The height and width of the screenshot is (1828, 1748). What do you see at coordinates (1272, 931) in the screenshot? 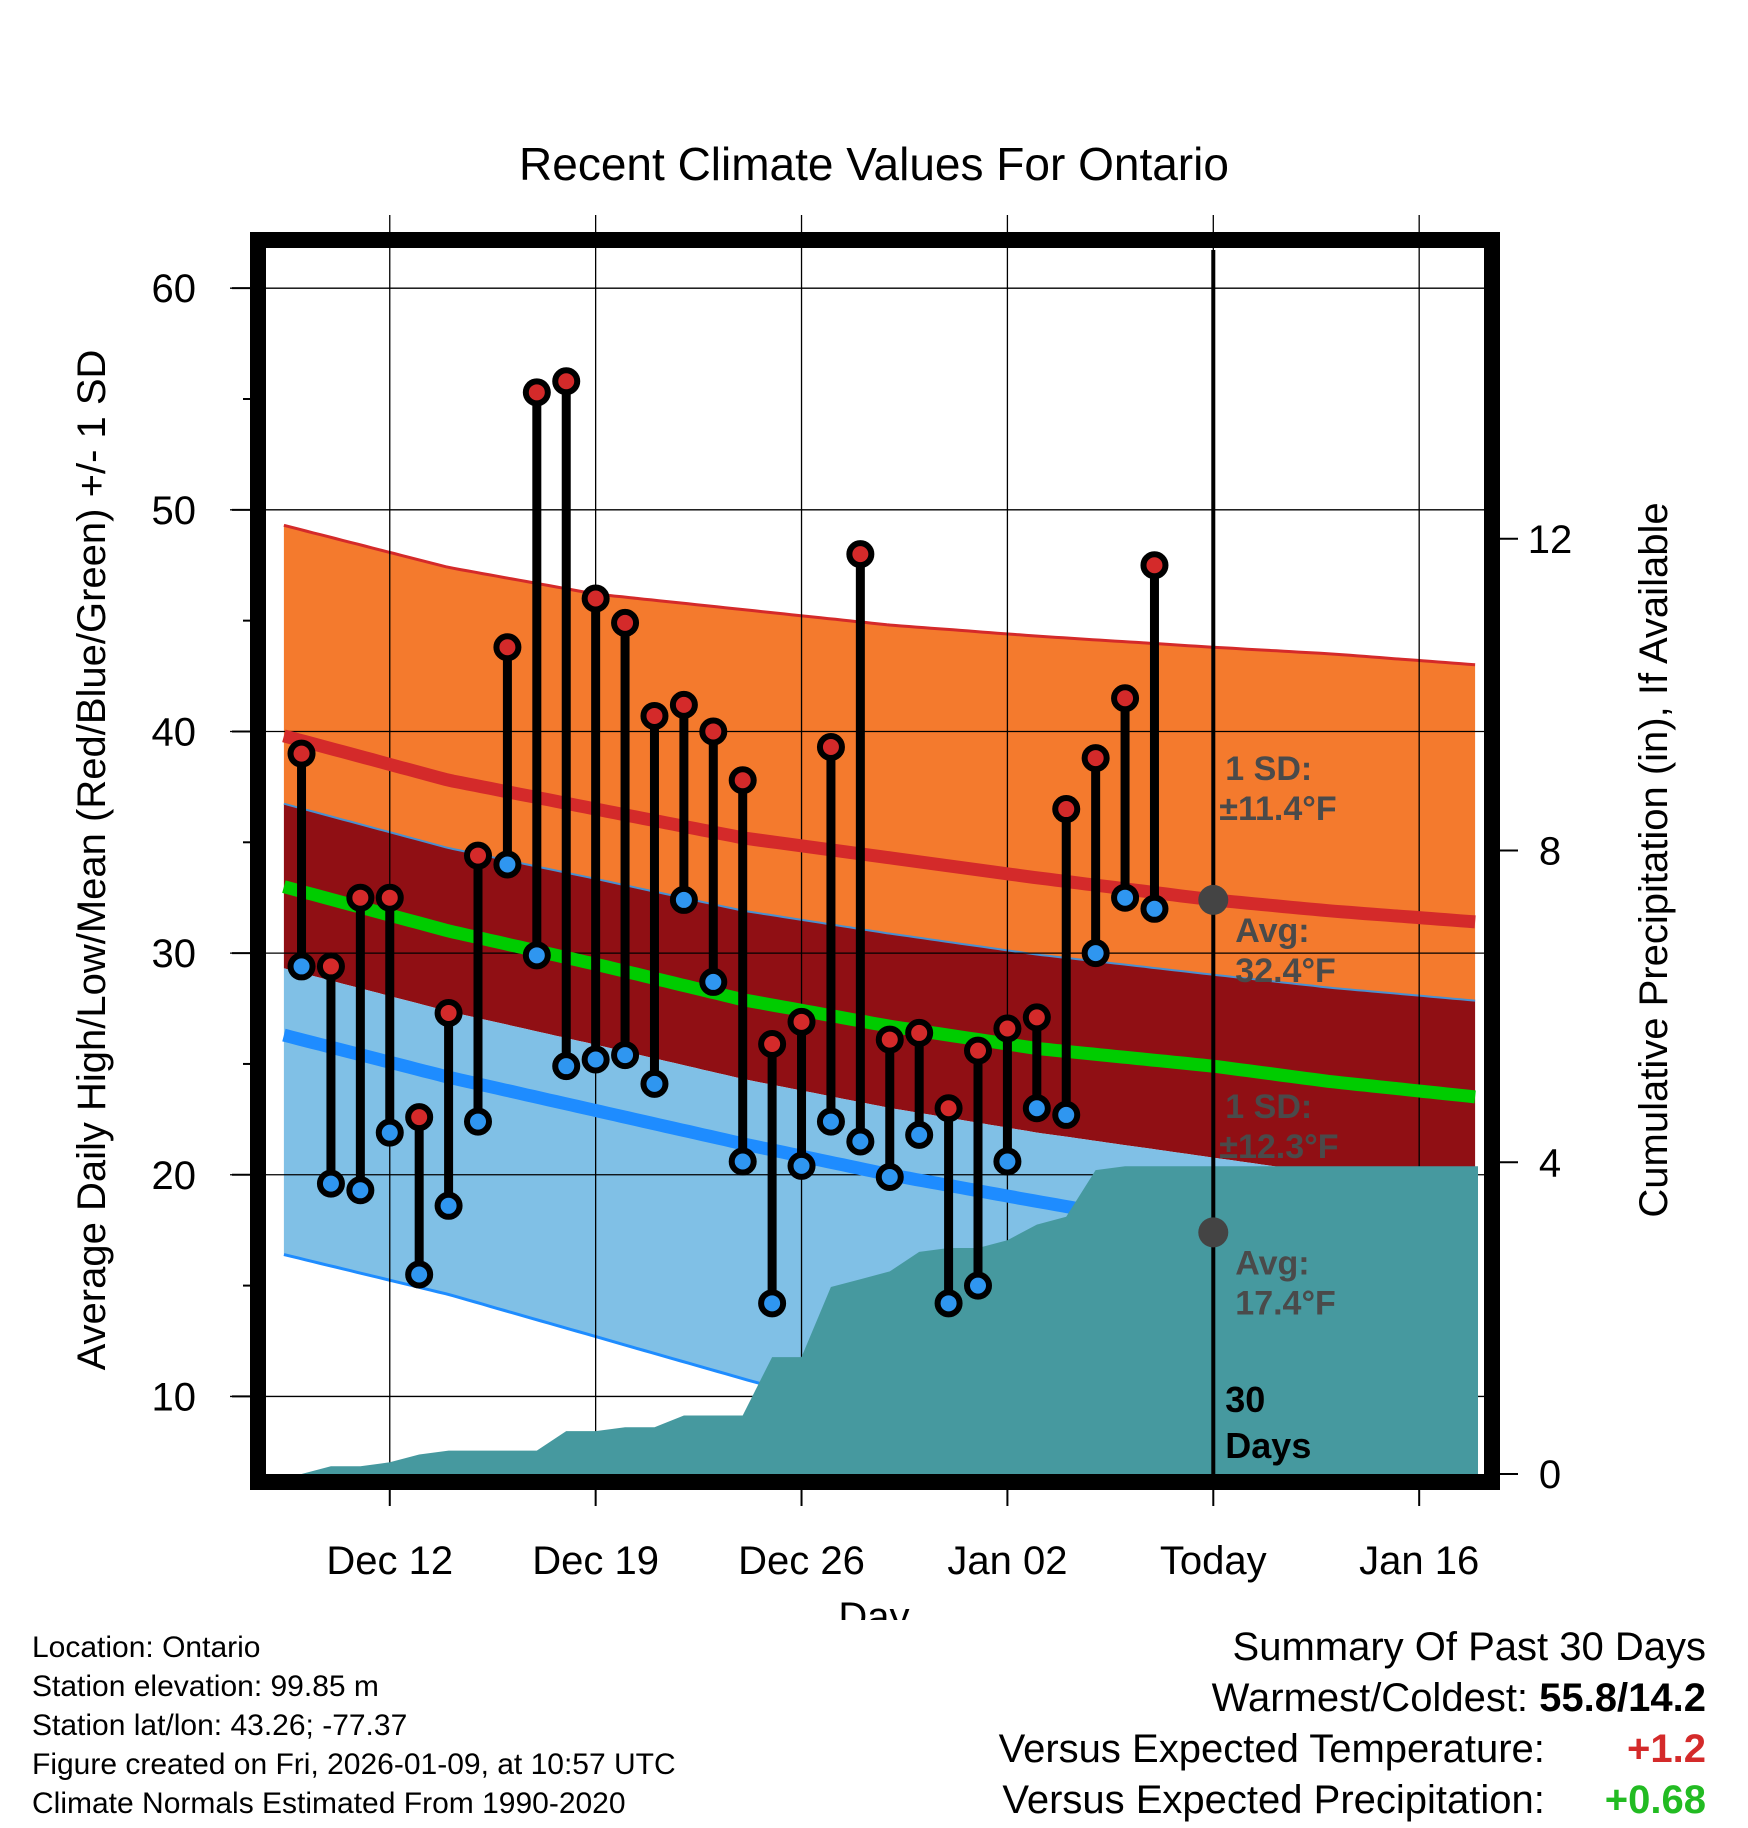
I see `avg-label-0: Avg:` at bounding box center [1272, 931].